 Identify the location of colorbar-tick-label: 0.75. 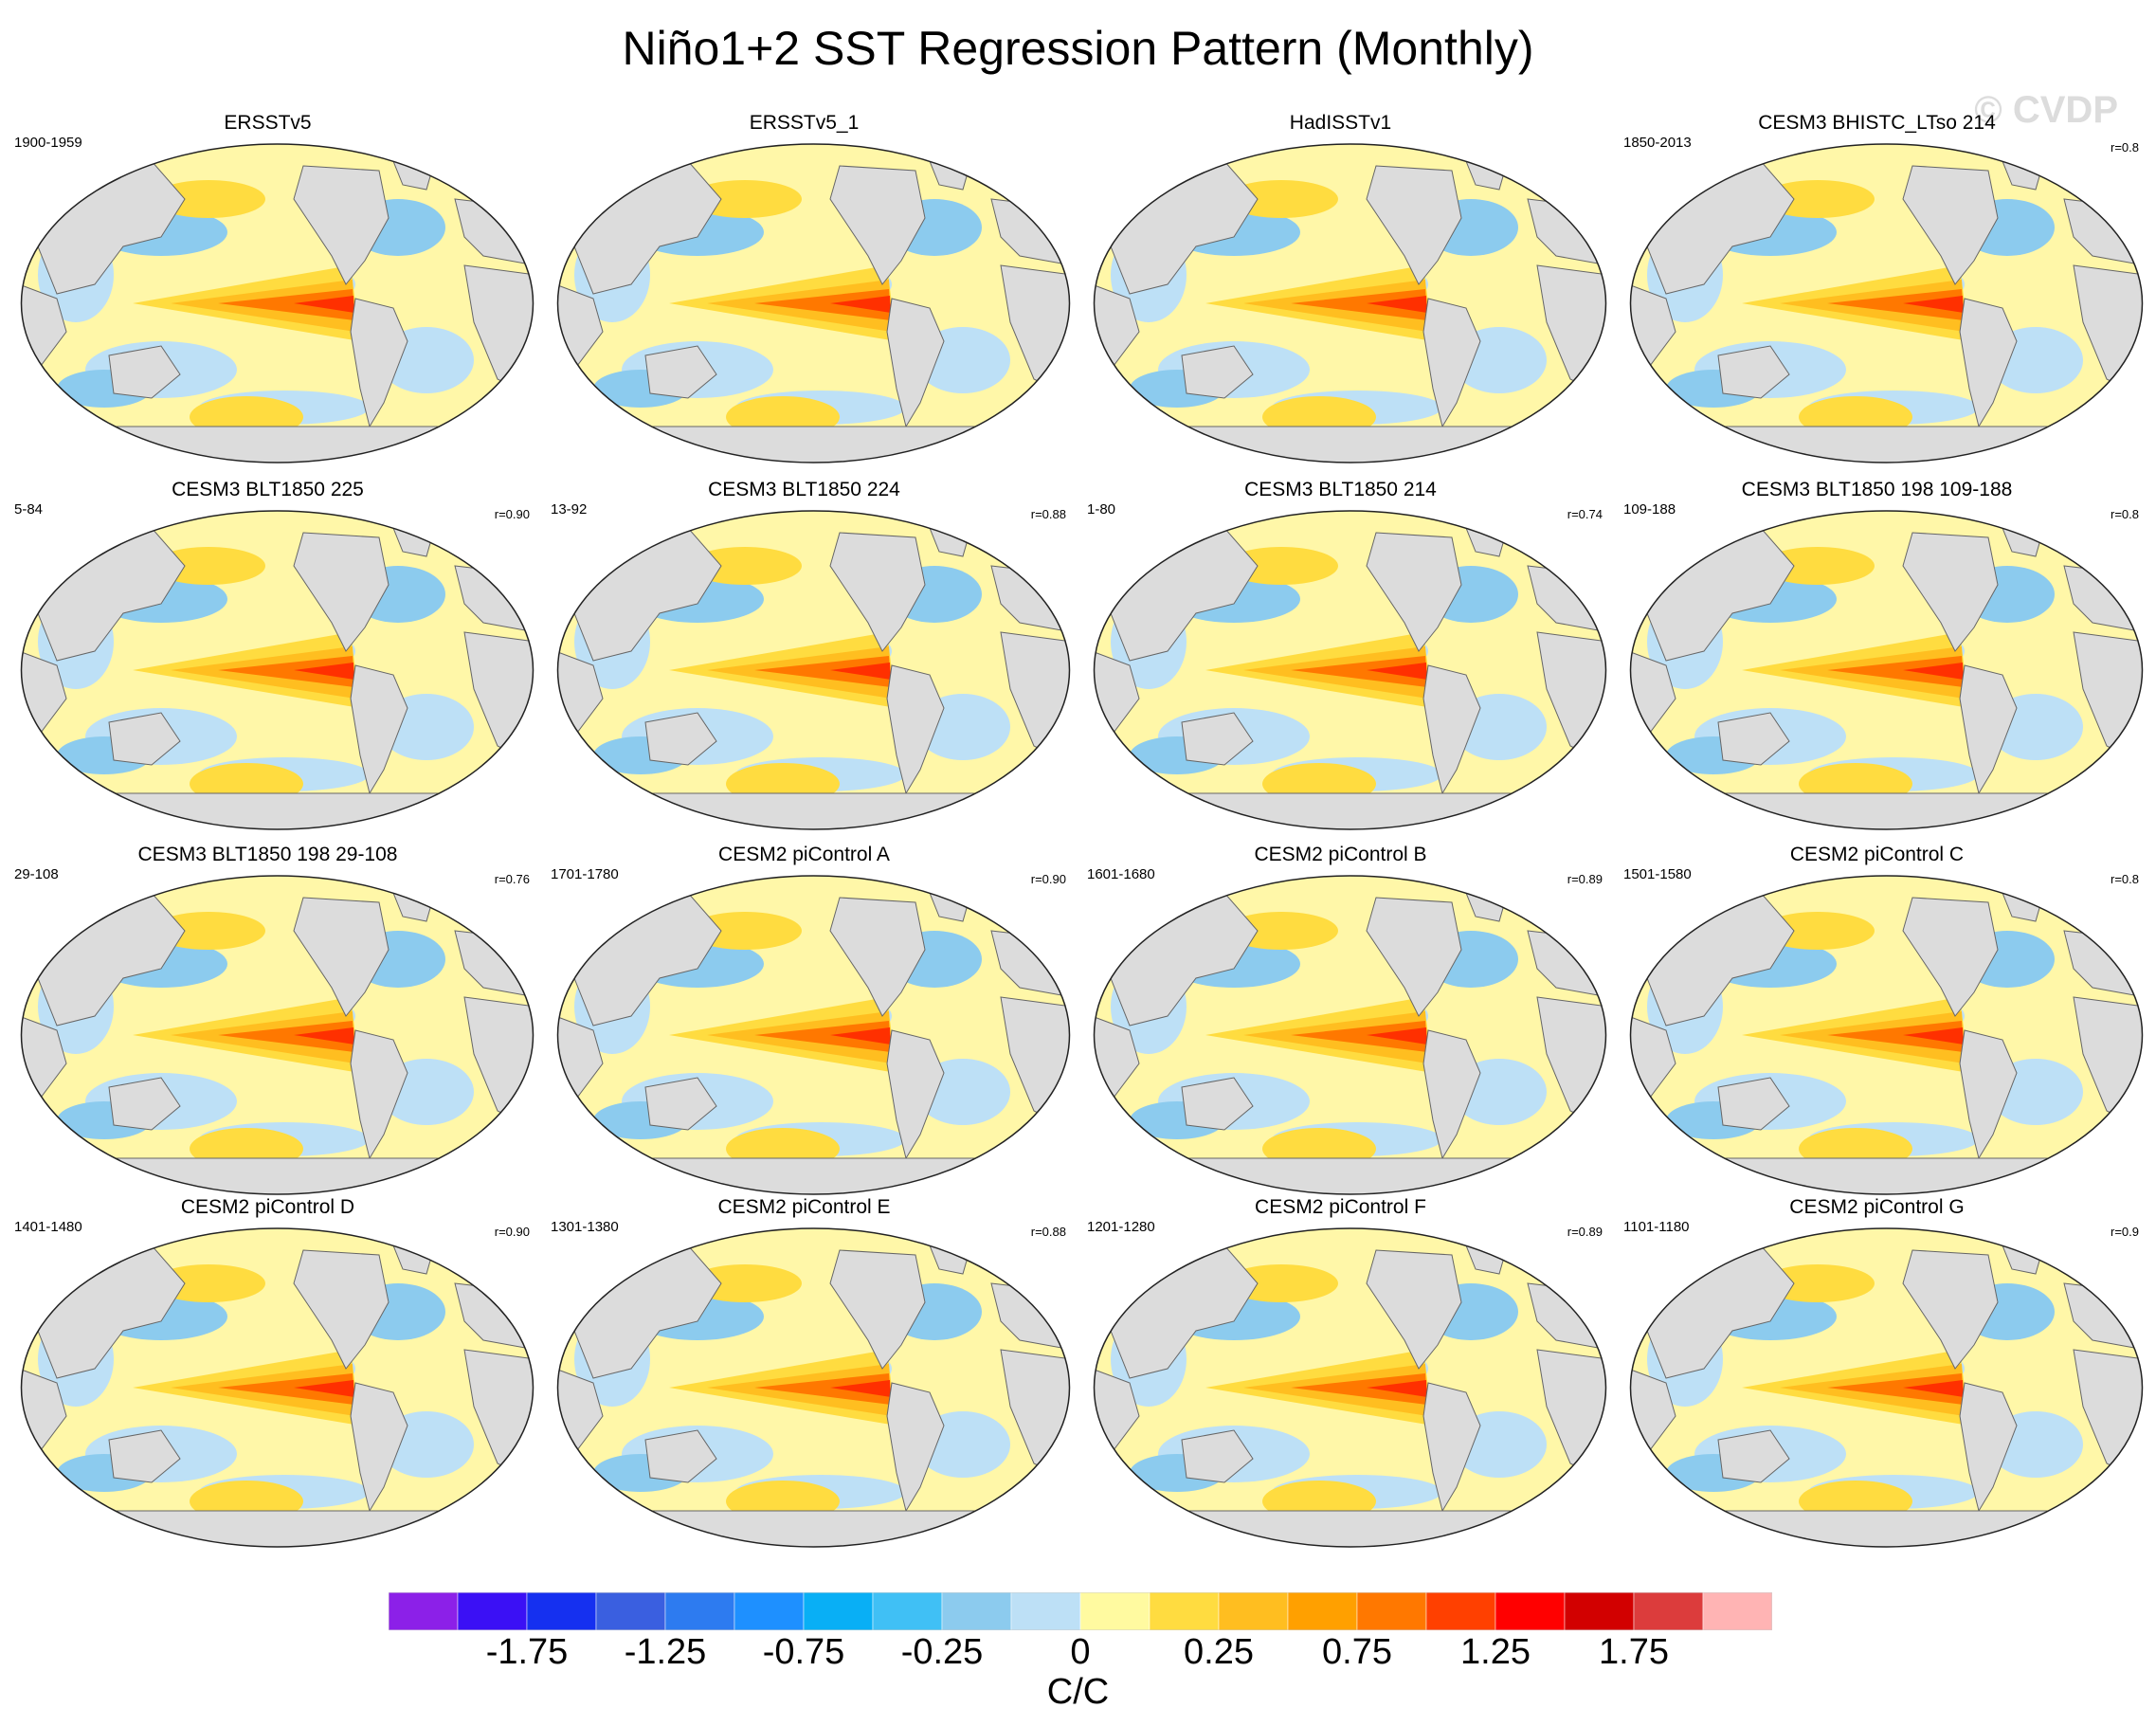
(1357, 1652).